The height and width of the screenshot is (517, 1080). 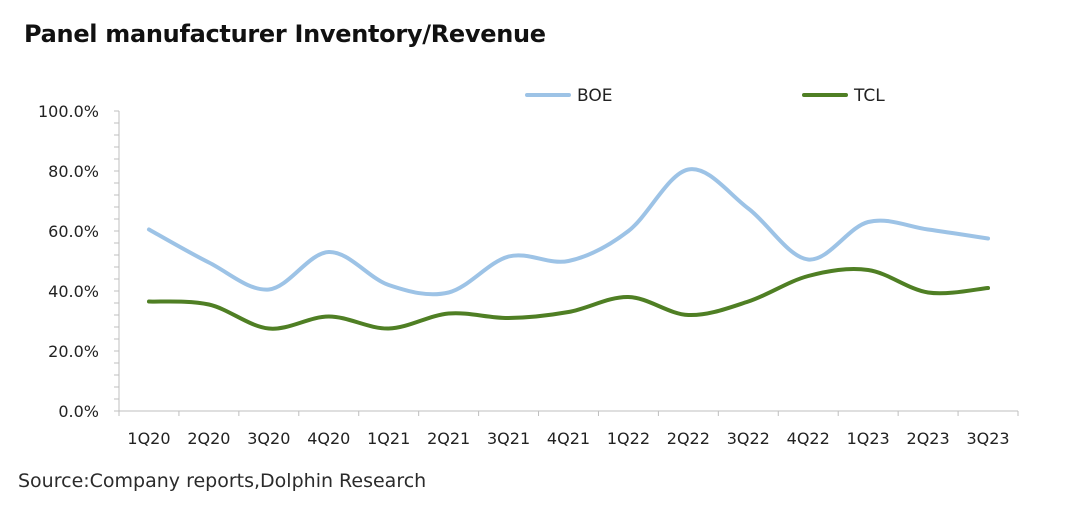 I want to click on x-tick-label: 2Q20, so click(x=208, y=438).